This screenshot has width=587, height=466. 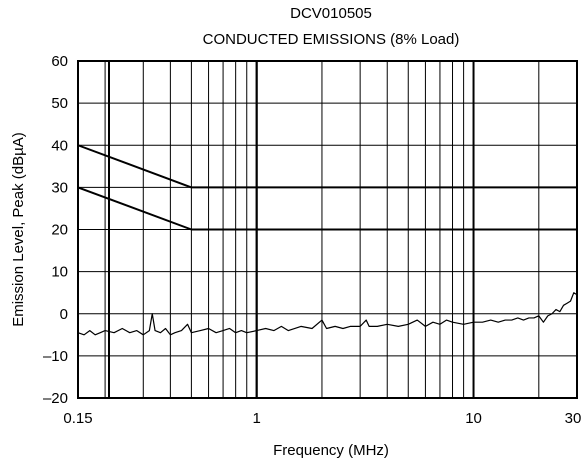 I want to click on y-tick-label: 50, so click(x=59, y=103).